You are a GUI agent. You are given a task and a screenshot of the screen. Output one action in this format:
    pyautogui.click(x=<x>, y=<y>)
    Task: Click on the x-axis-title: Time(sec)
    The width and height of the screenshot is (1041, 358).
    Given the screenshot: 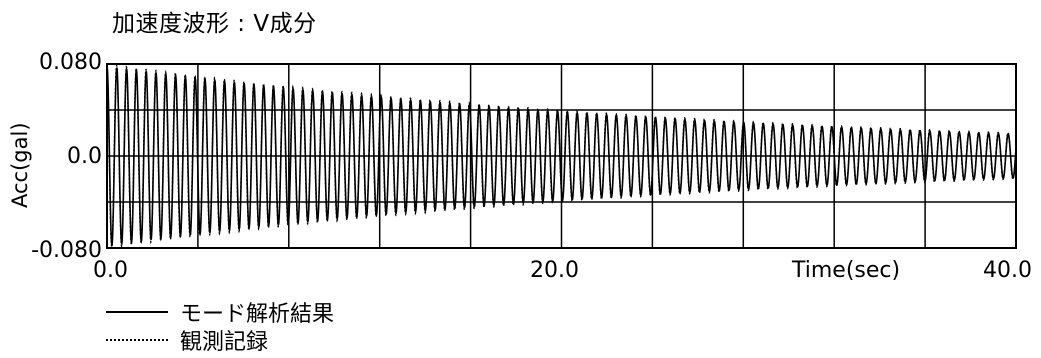 What is the action you would take?
    pyautogui.click(x=846, y=270)
    